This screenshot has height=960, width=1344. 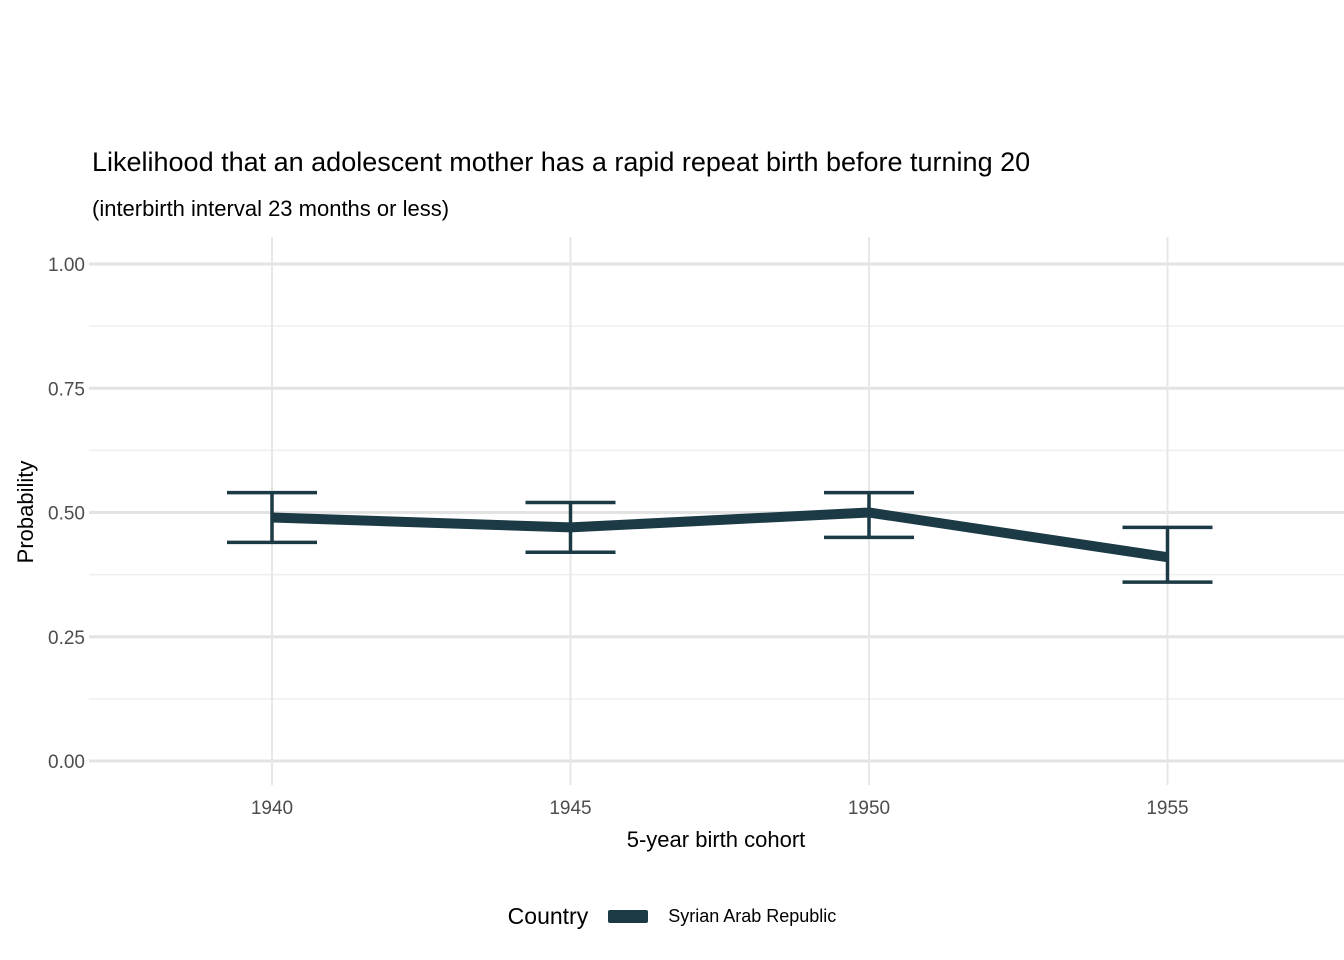 I want to click on legend-item-label: Syrian Arab Republic, so click(x=752, y=916).